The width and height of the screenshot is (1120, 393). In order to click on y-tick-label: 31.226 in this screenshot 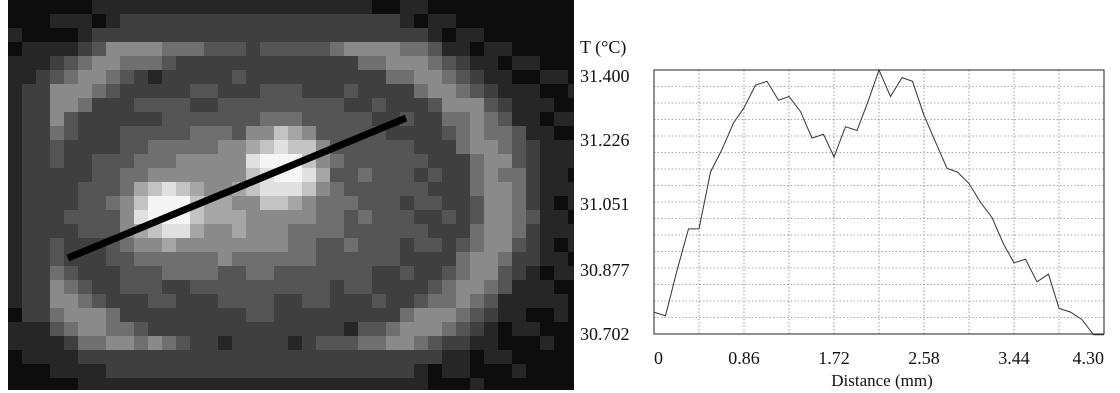, I will do `click(605, 140)`.